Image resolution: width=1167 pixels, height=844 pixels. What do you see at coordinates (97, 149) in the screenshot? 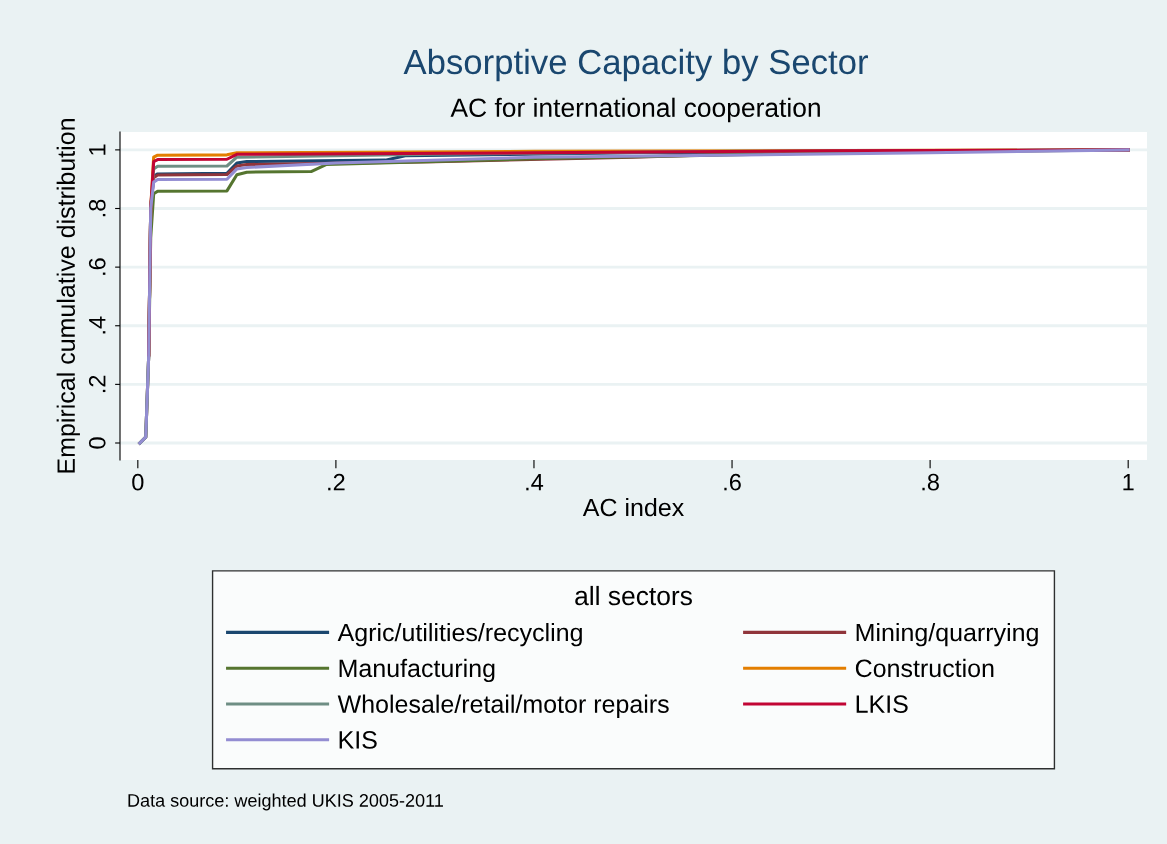
I see `y-tick-label: 1` at bounding box center [97, 149].